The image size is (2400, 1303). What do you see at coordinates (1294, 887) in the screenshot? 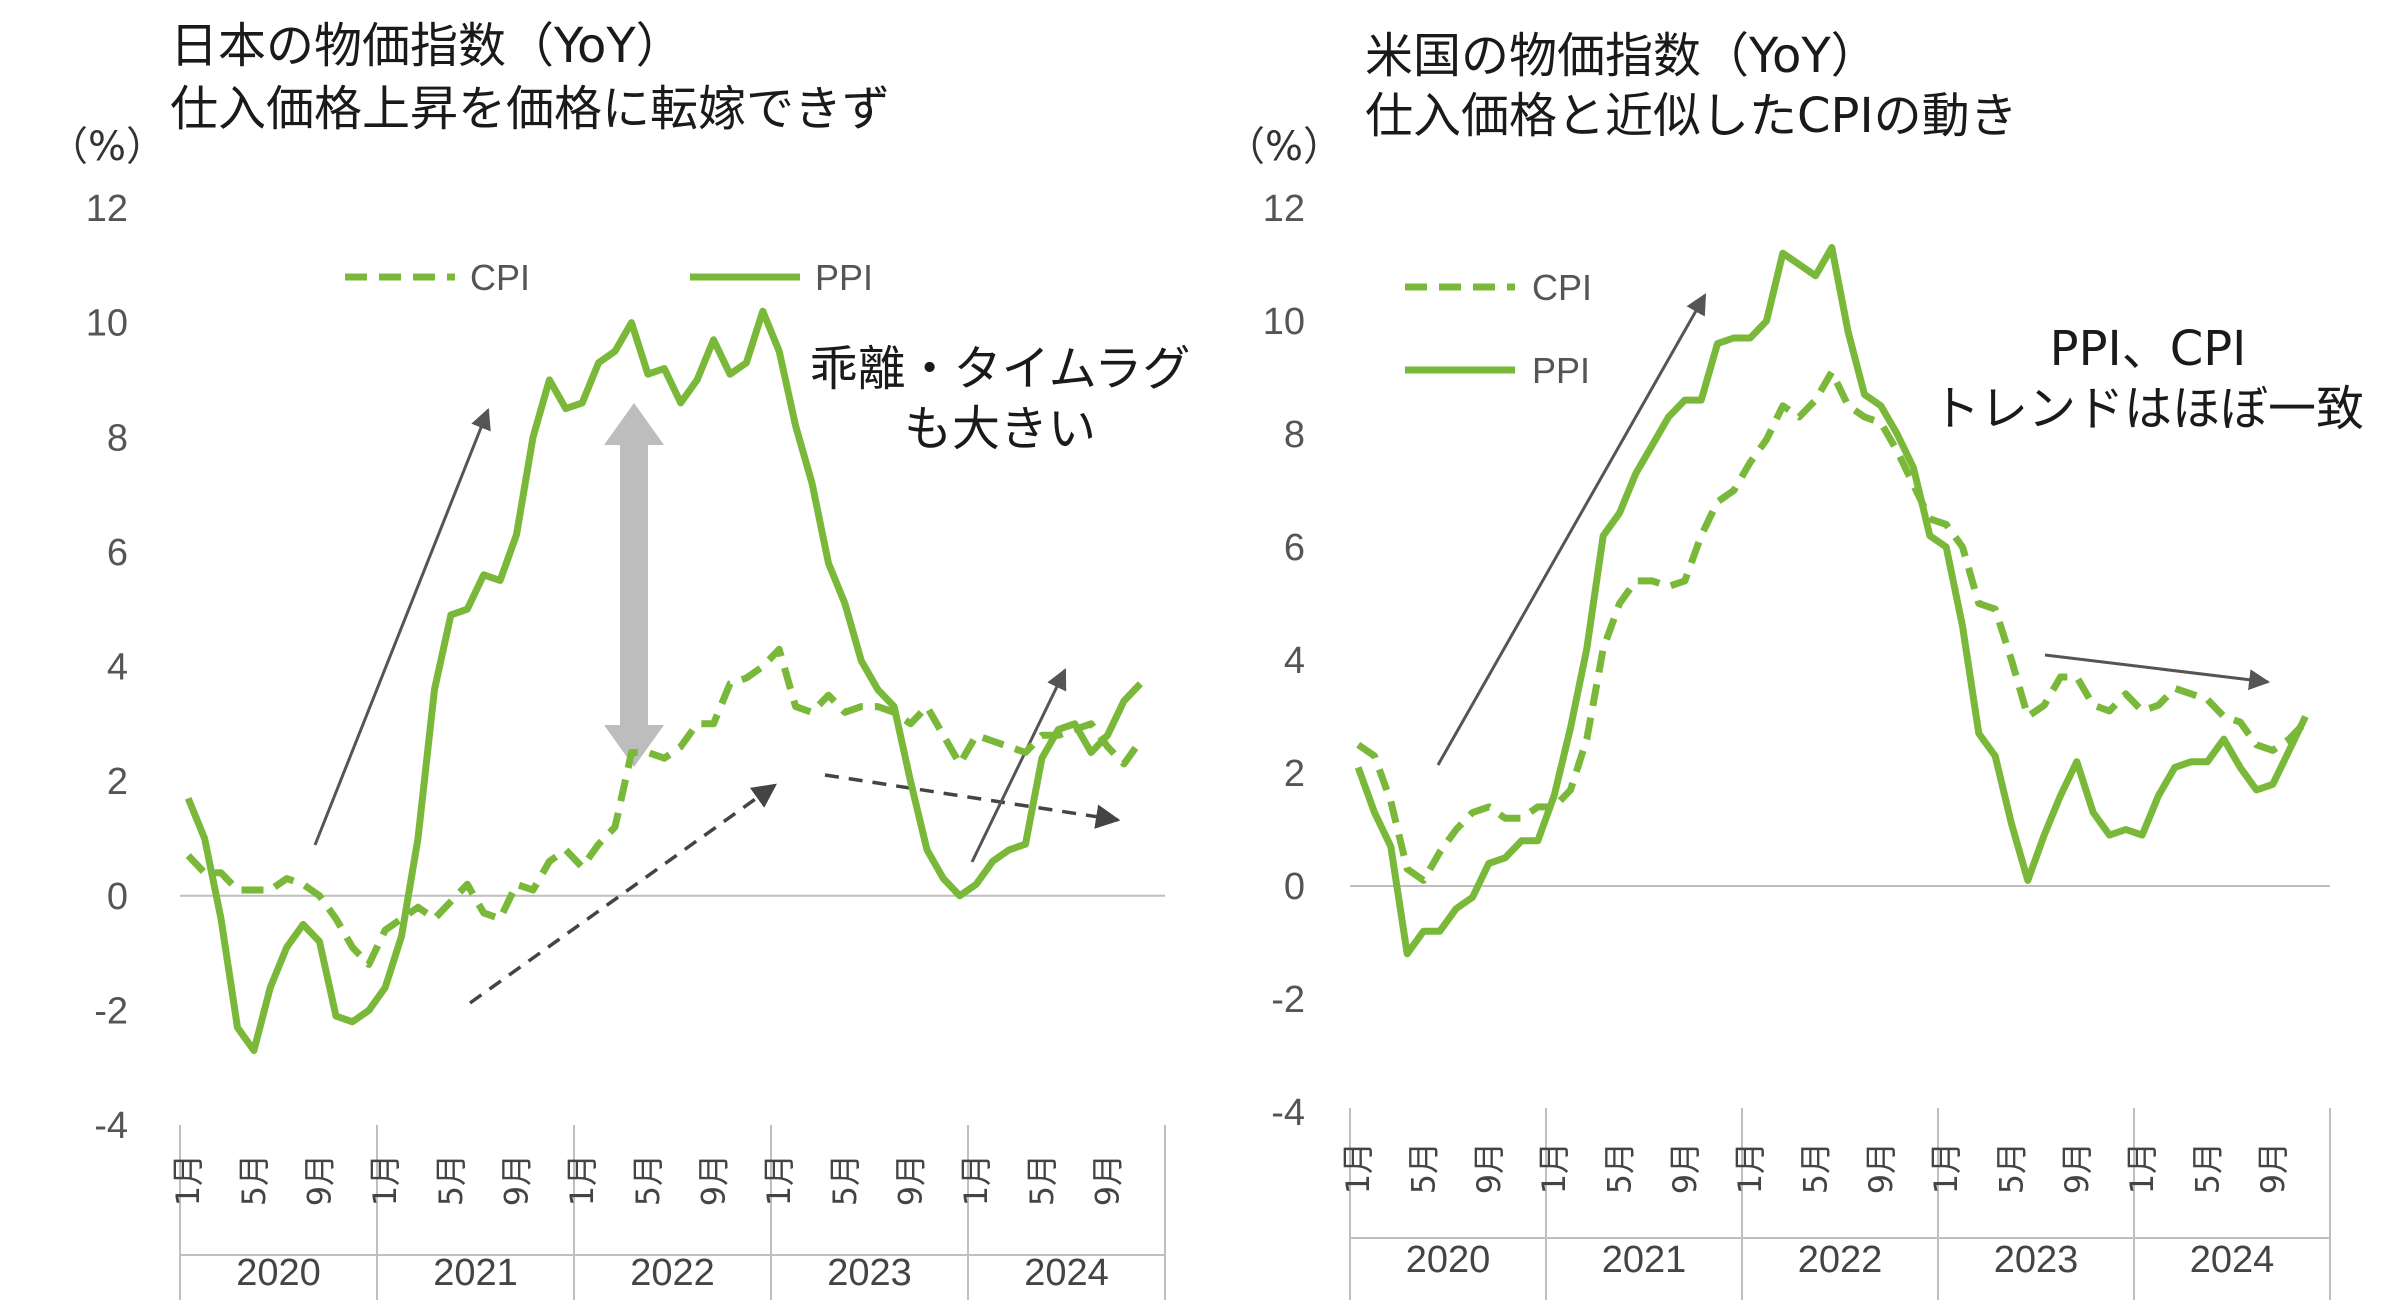
I see `usa-ytick-label: 0` at bounding box center [1294, 887].